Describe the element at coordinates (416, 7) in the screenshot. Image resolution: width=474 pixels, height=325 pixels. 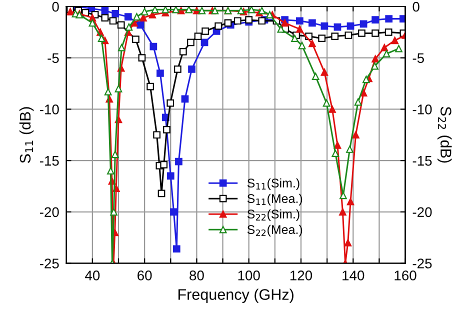
I see `y2-tick-label: 0` at that location.